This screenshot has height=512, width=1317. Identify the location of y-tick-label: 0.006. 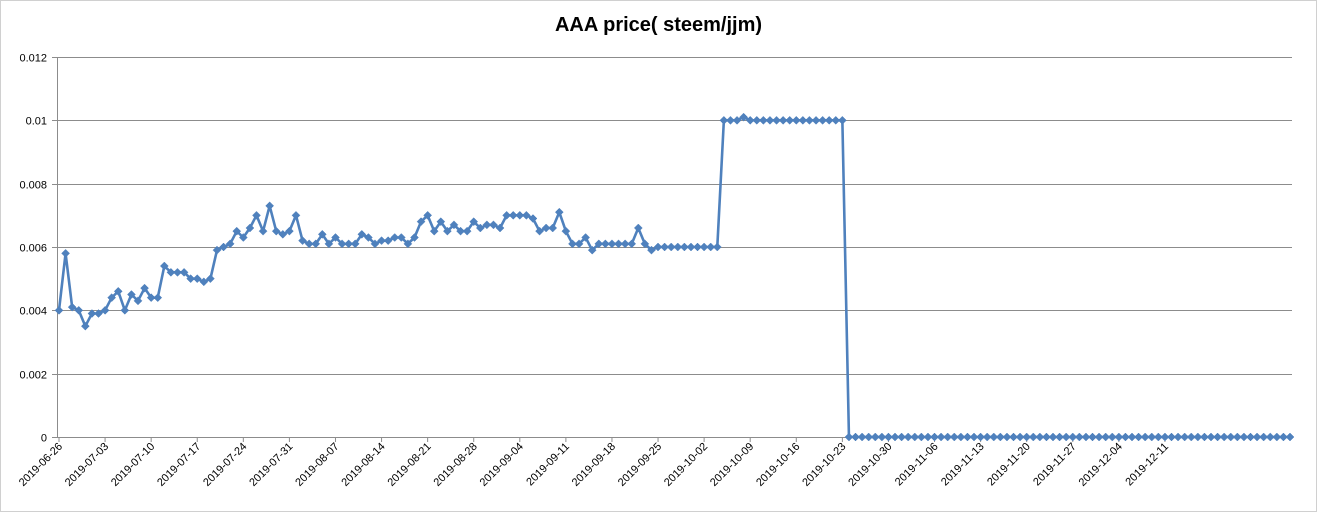
(33, 249).